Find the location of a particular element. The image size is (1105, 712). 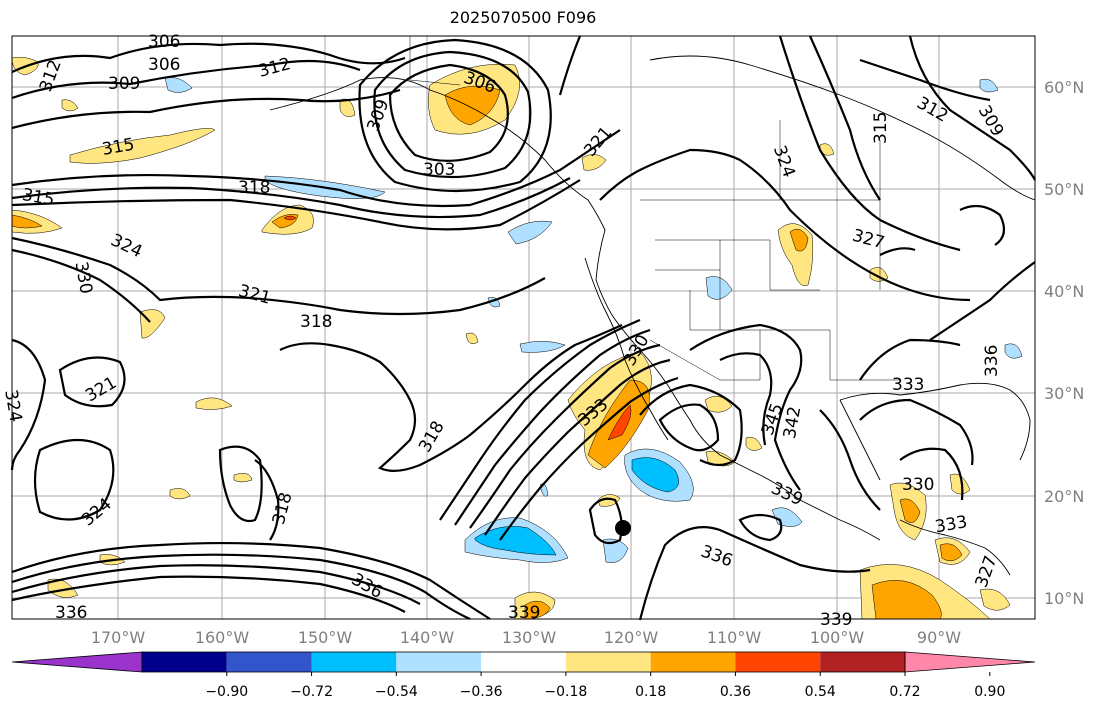

map-title: 2025070500 F096 is located at coordinates (523, 17).